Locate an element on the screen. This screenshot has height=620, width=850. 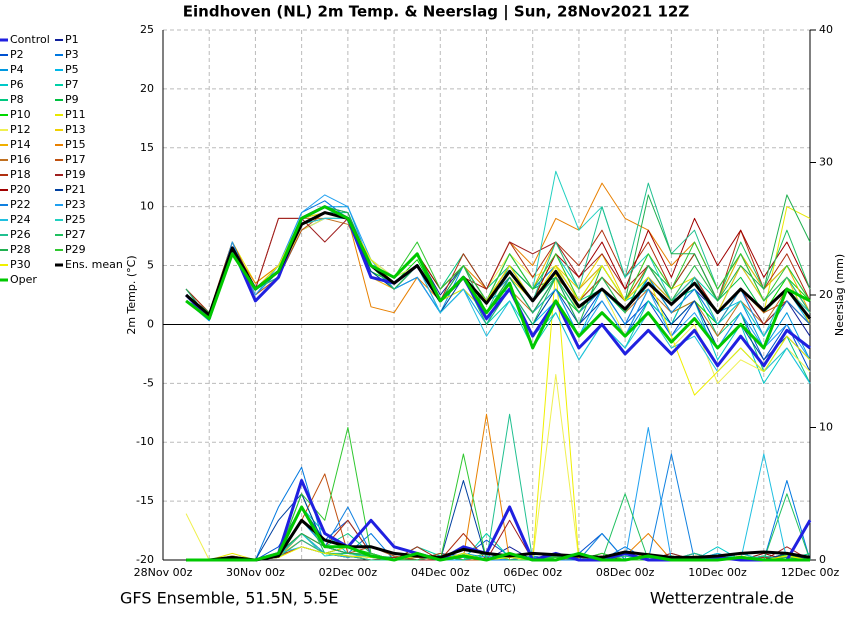
legend-label: P13 is located at coordinates (75, 129).